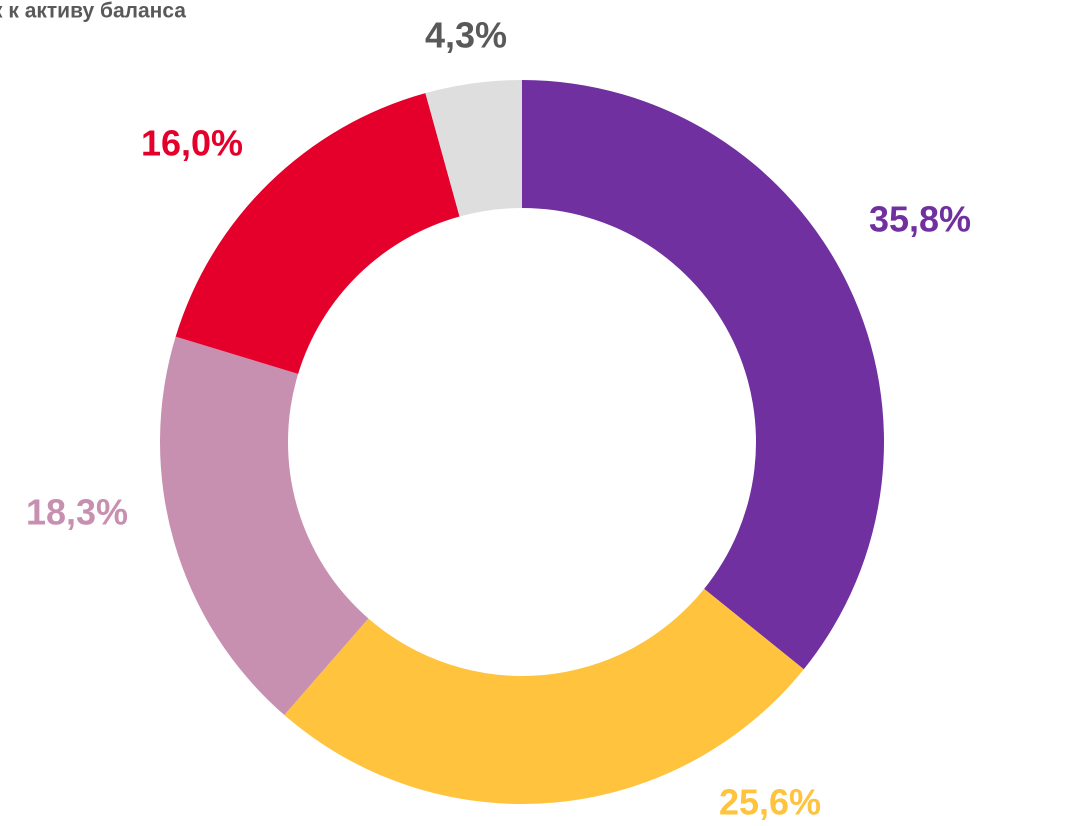 This screenshot has height=826, width=1089. What do you see at coordinates (920, 219) in the screenshot?
I see `data-label: 35,8%` at bounding box center [920, 219].